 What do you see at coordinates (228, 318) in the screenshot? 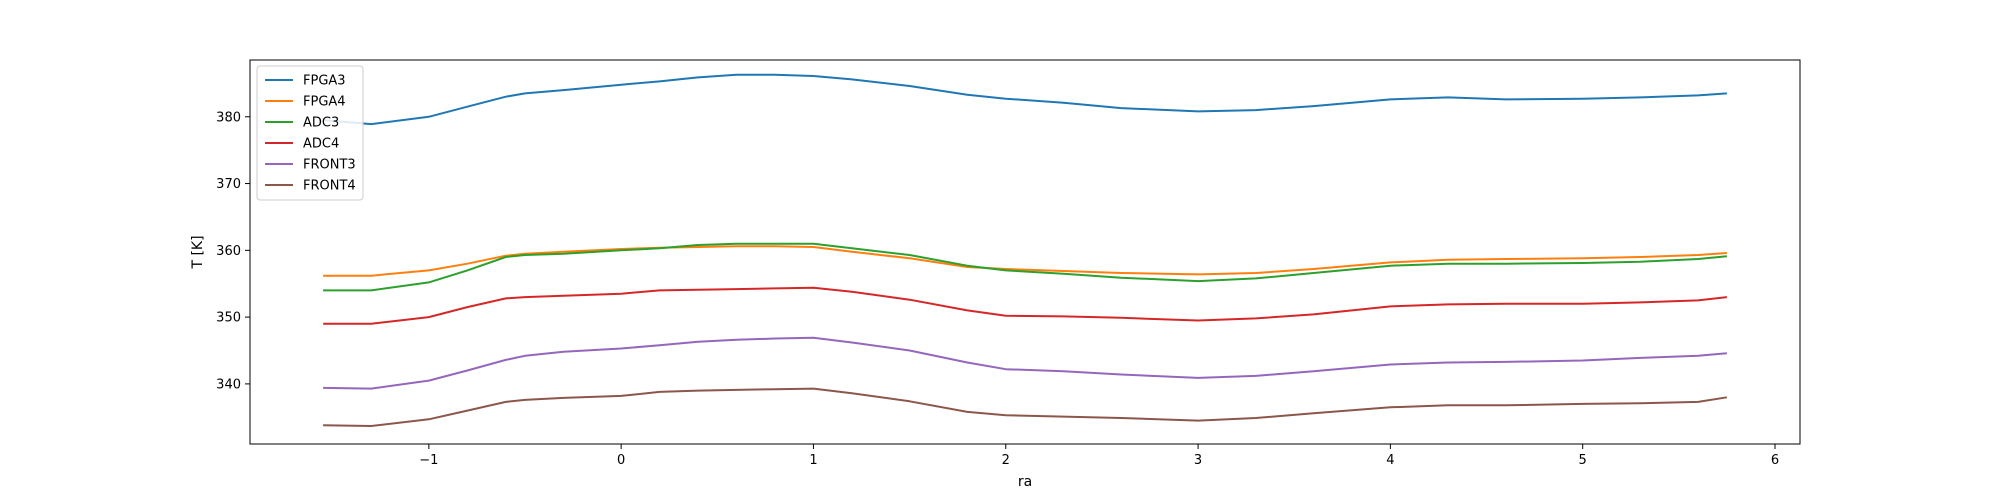
I see `y-tick-label: 350` at bounding box center [228, 318].